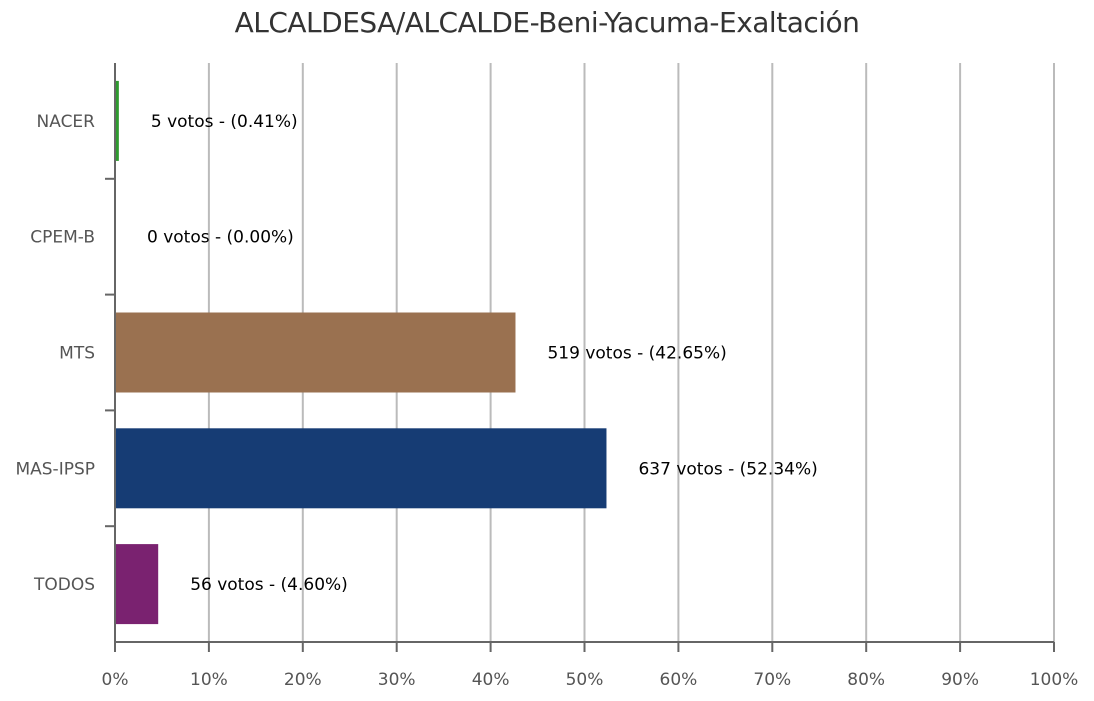  Describe the element at coordinates (209, 680) in the screenshot. I see `x-tick-label: 10%` at that location.